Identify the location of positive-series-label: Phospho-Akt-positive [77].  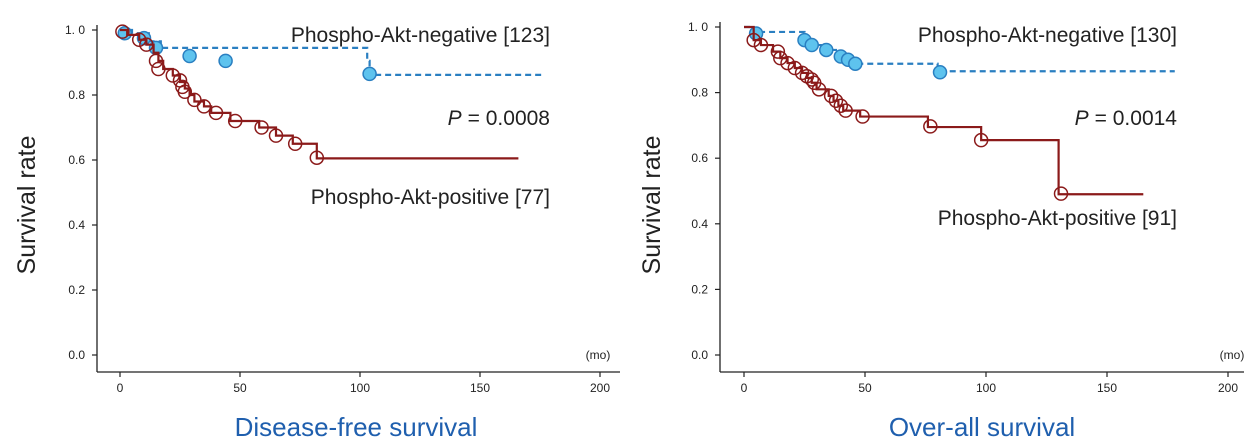
(430, 197).